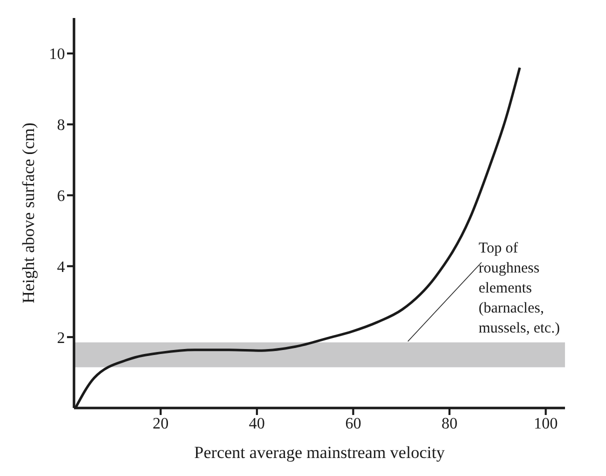  Describe the element at coordinates (61, 125) in the screenshot. I see `y-tick-label: 8` at that location.